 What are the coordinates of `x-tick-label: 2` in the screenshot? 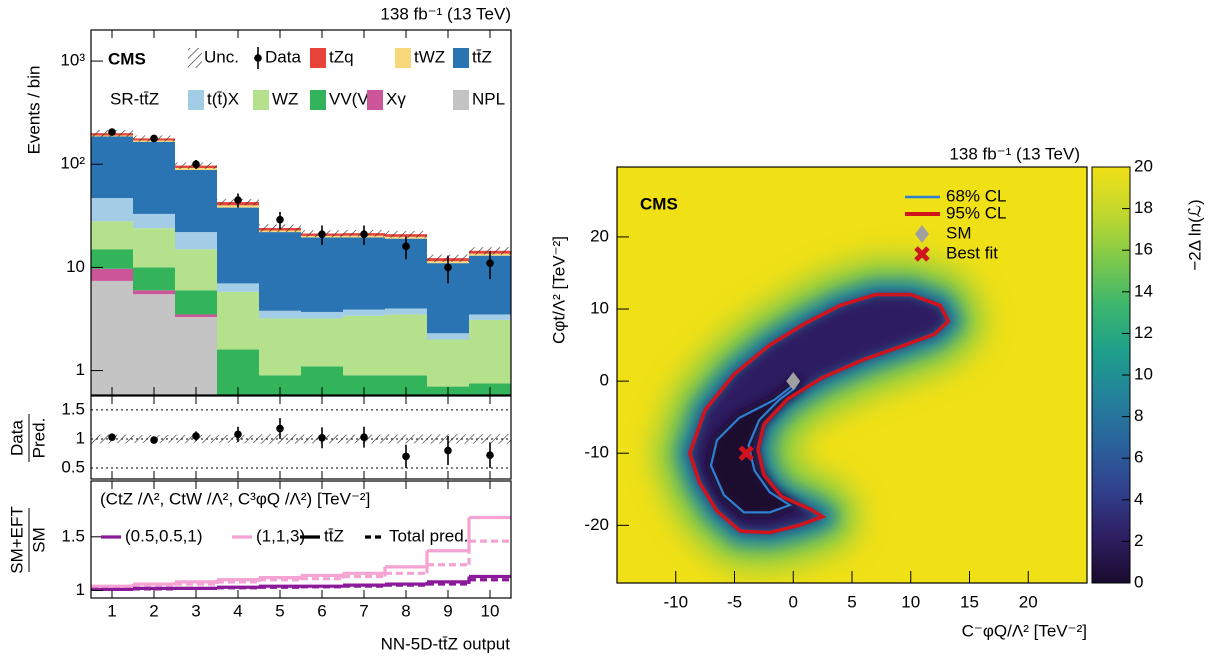 It's located at (153, 610).